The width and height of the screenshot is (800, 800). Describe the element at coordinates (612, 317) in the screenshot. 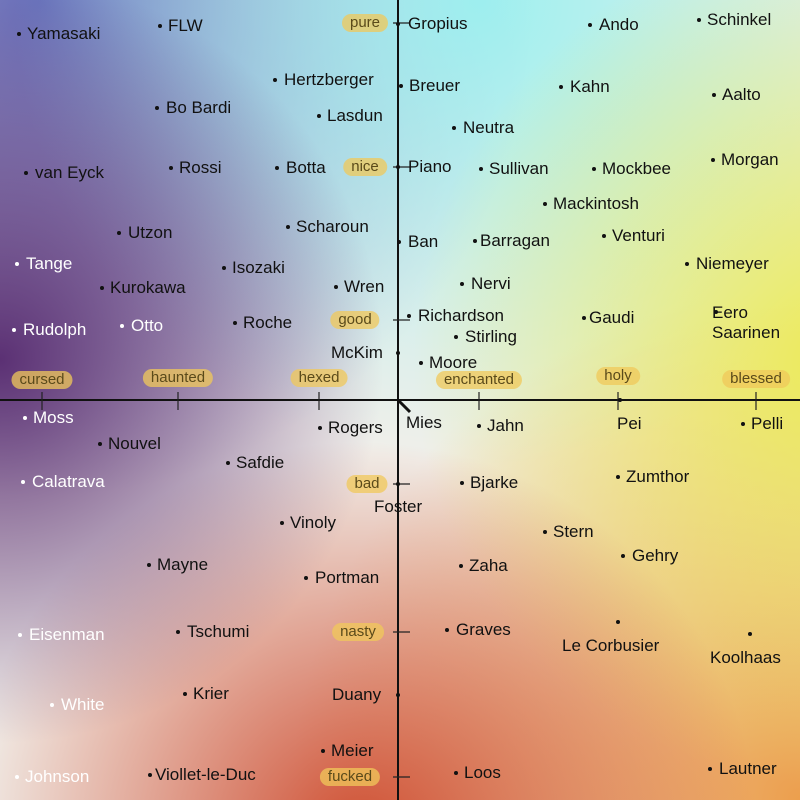

I see `architect-label: Gaudi` at that location.